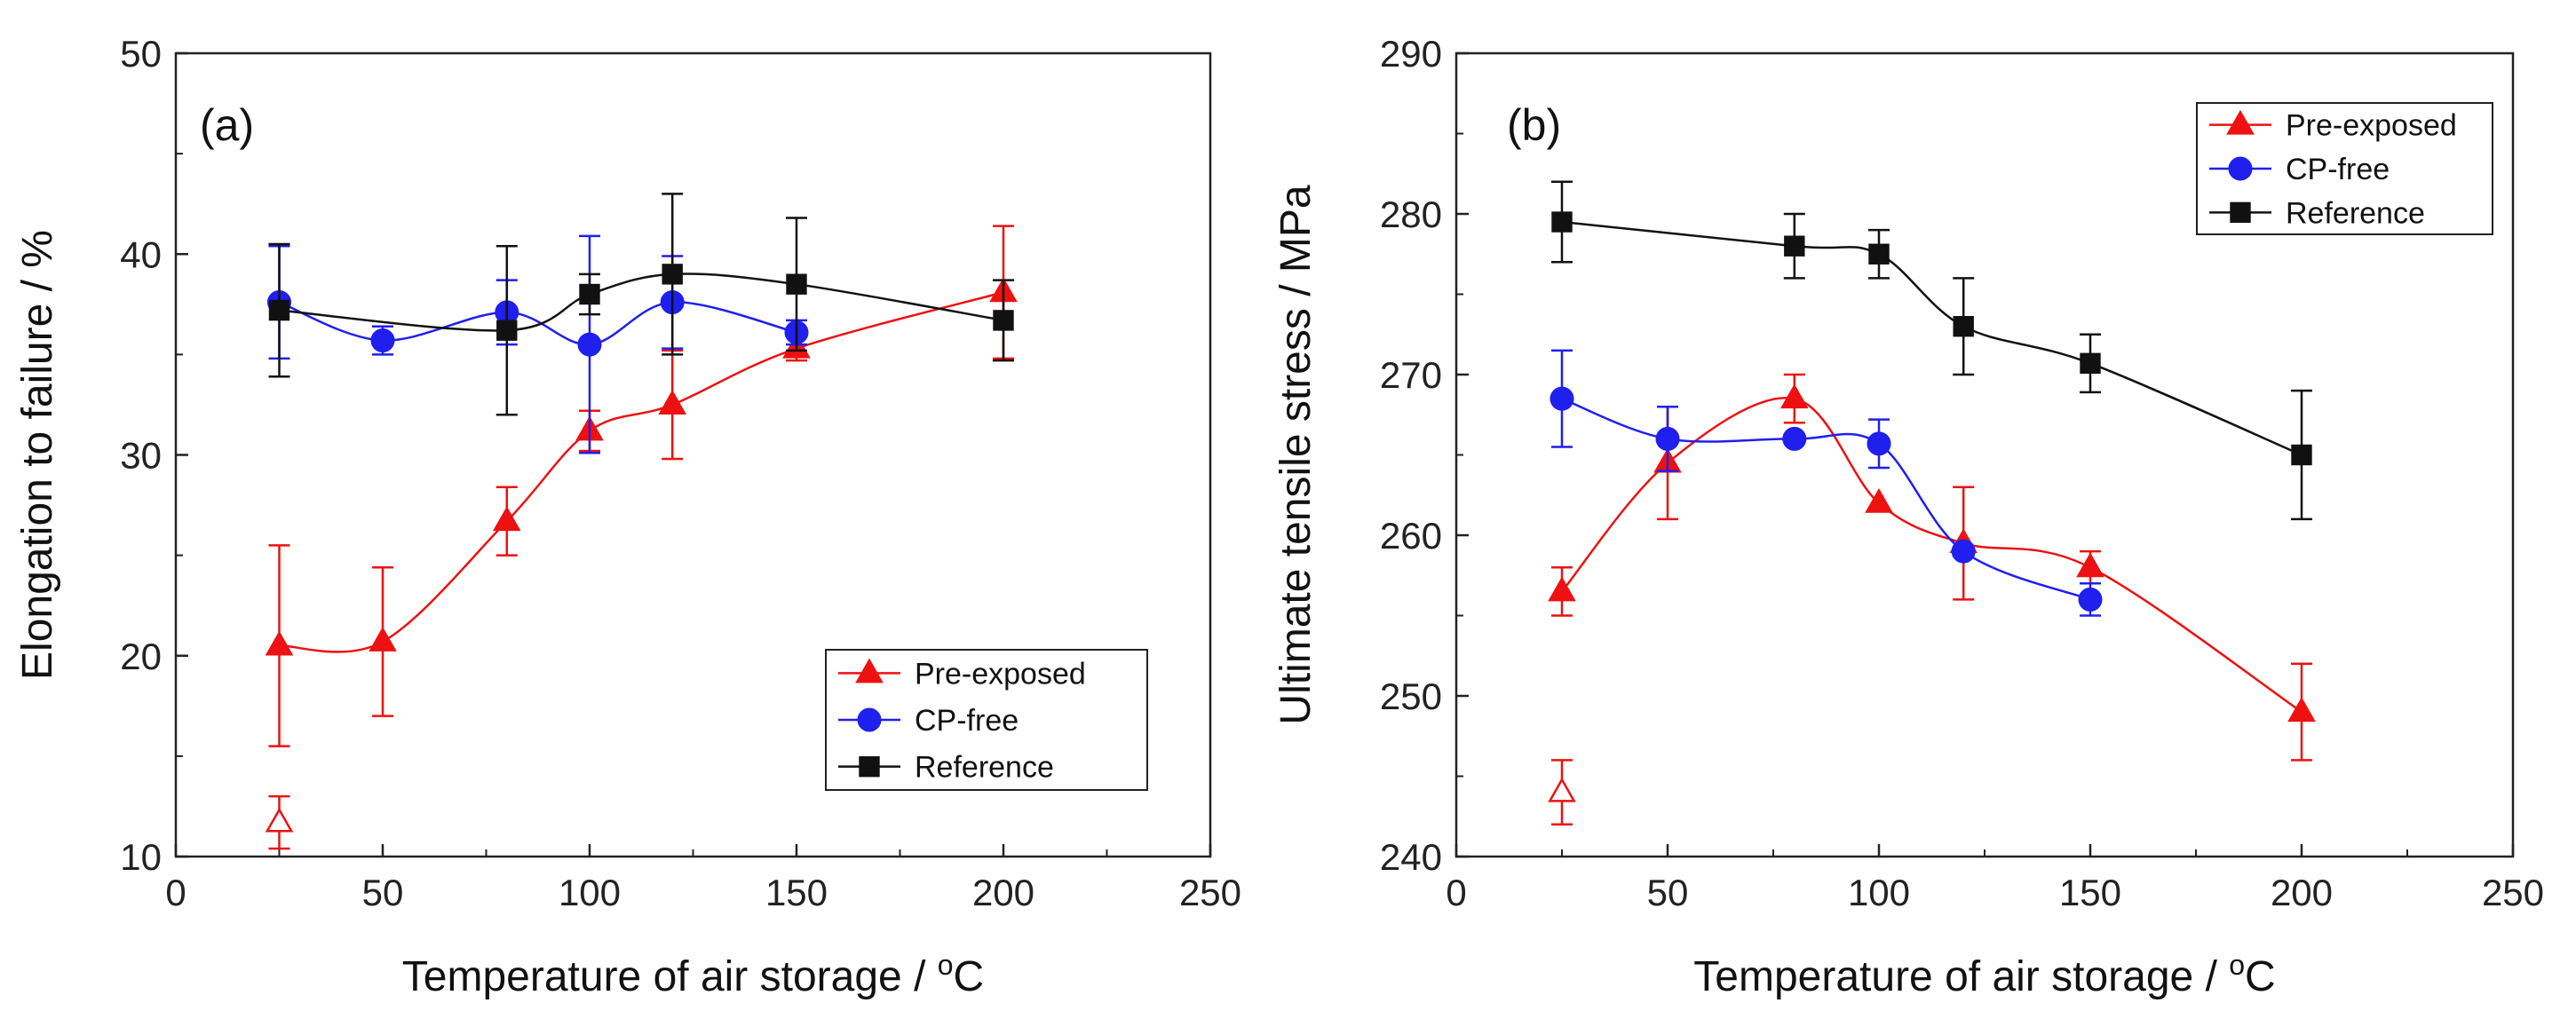 This screenshot has height=1019, width=2576. I want to click on y-tick-label: 240, so click(1411, 857).